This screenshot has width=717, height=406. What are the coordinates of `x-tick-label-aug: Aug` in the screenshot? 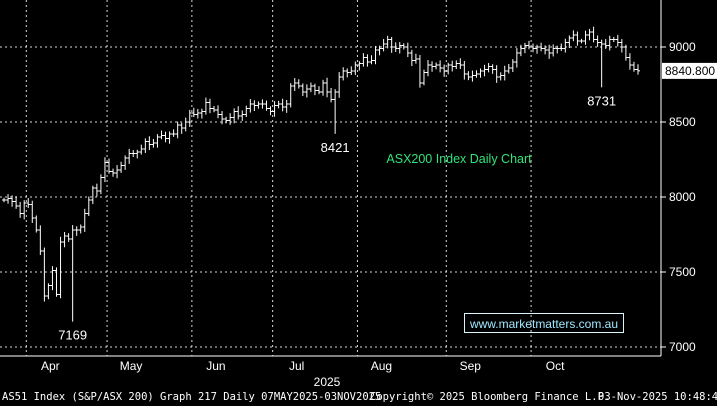 It's located at (381, 366).